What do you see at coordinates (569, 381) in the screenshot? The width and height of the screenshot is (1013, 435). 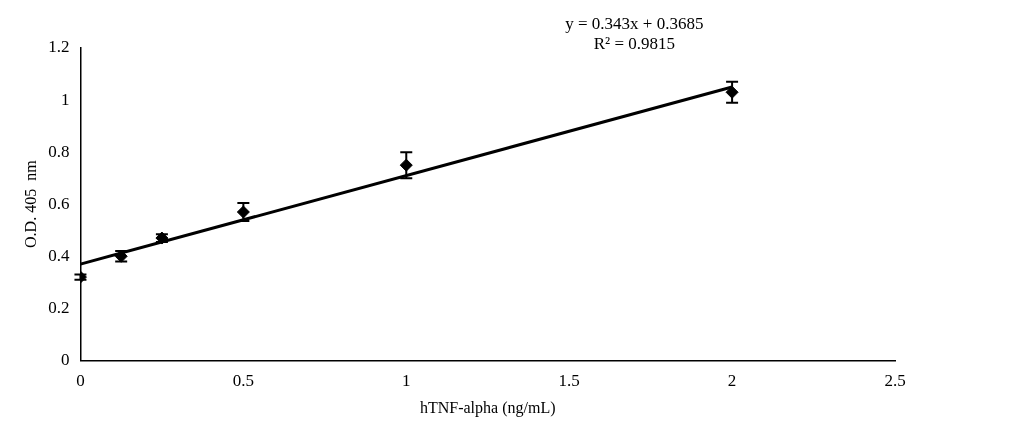 I see `x-tick-label: 1.5` at bounding box center [569, 381].